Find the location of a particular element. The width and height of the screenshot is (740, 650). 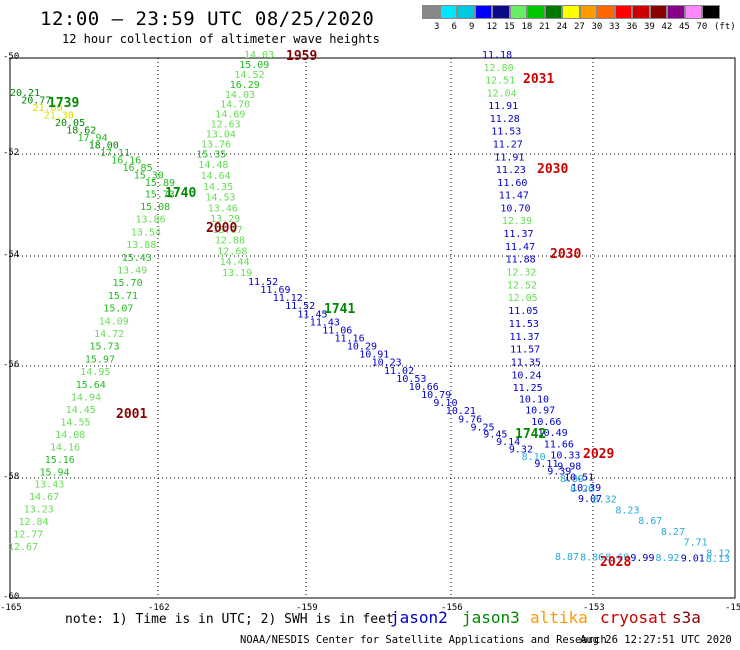

swh-value: 11.02 is located at coordinates (399, 371).